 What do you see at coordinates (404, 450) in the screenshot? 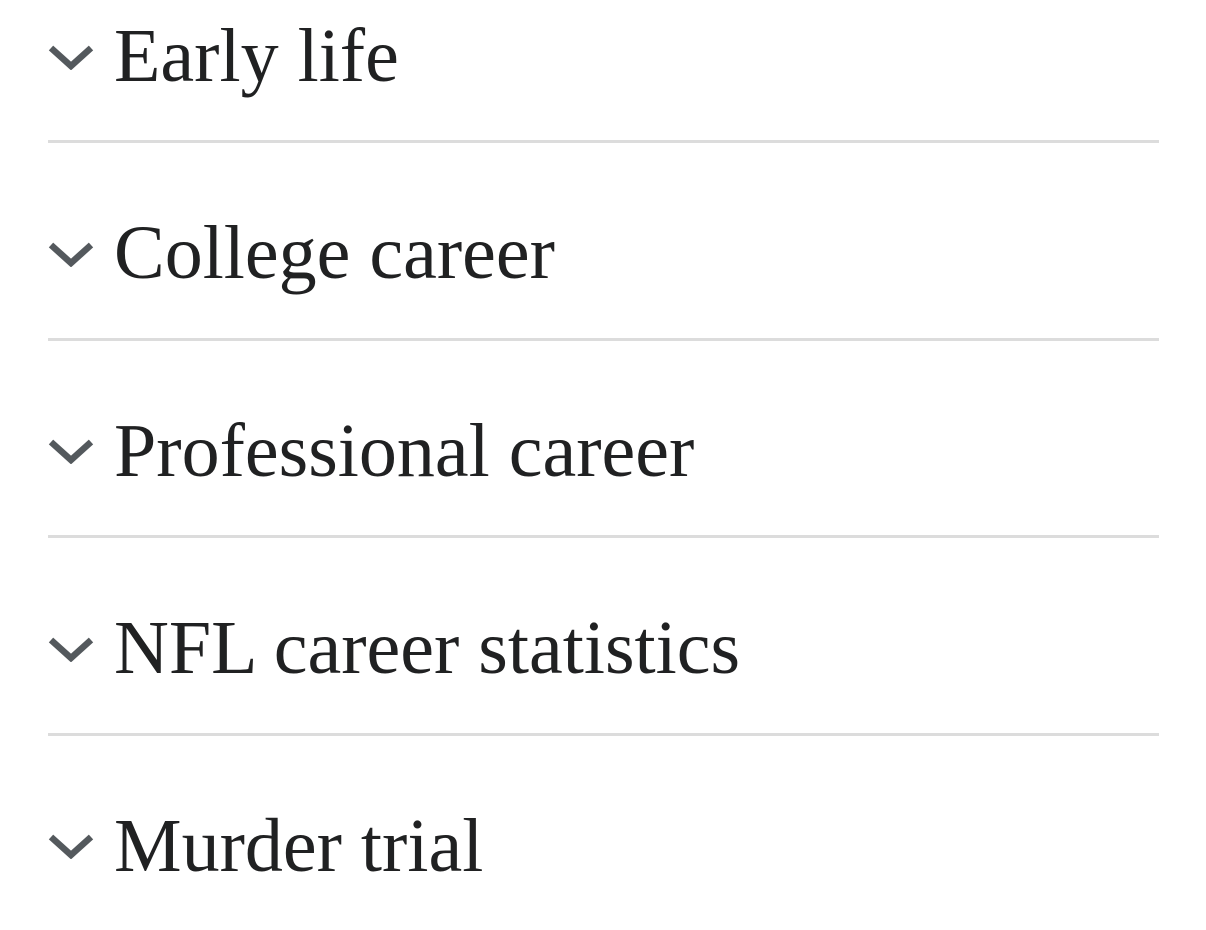
I see `section-title: Professional career` at bounding box center [404, 450].